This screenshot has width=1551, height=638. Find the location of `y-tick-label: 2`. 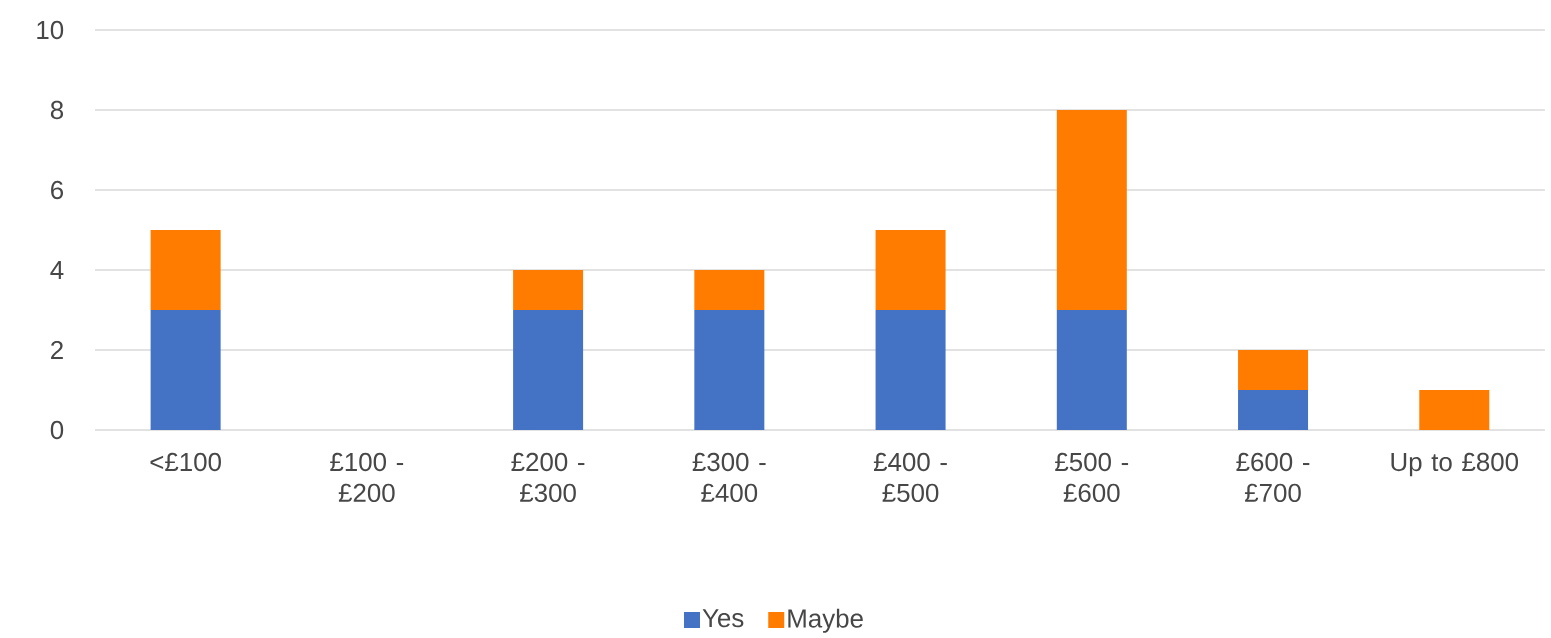

y-tick-label: 2 is located at coordinates (57, 350).